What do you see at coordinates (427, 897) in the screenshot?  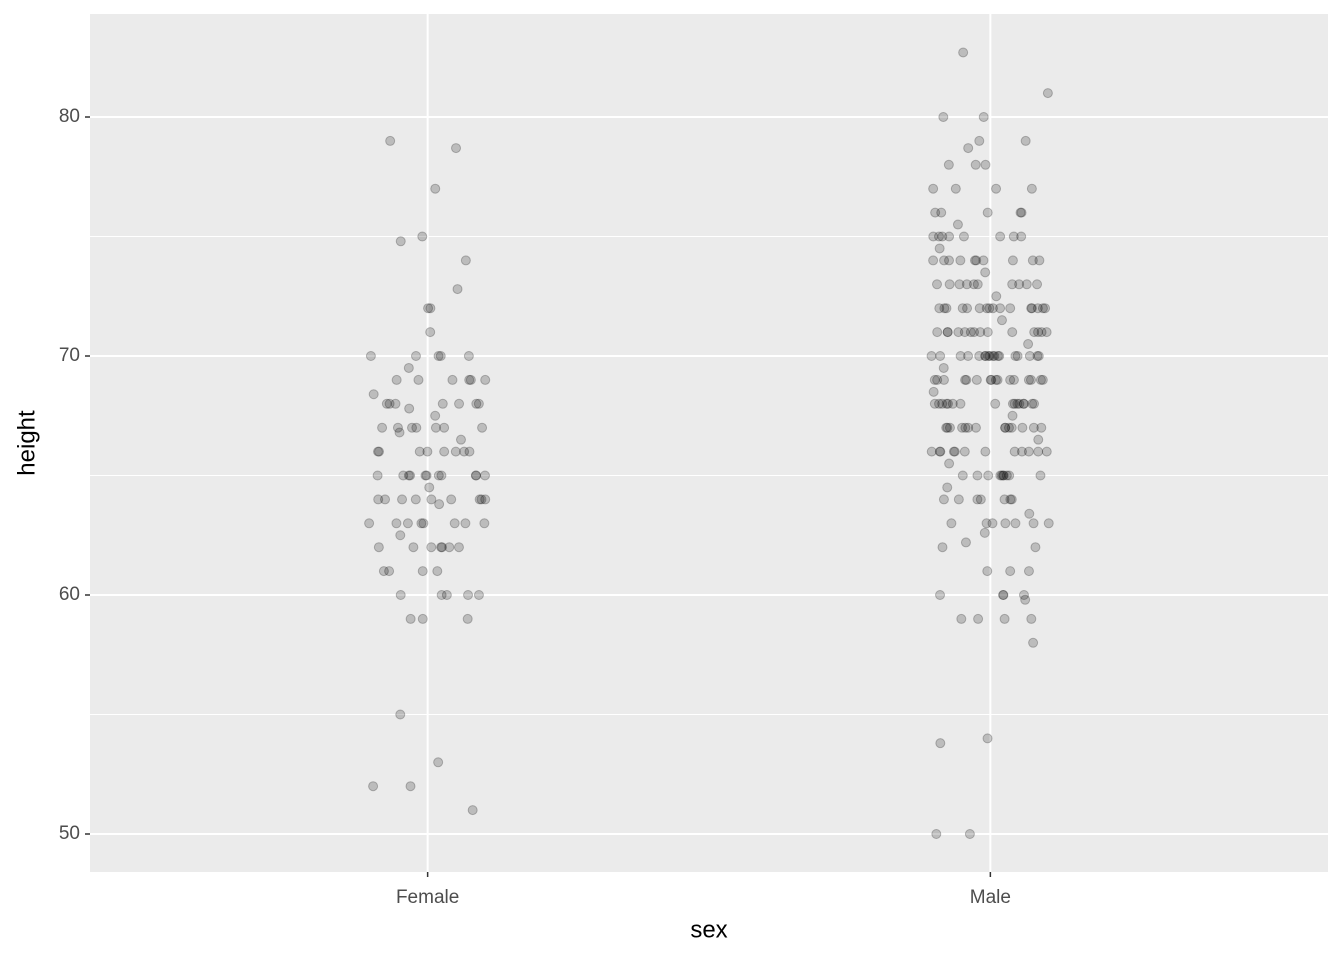 I see `x-tick-label: Female` at bounding box center [427, 897].